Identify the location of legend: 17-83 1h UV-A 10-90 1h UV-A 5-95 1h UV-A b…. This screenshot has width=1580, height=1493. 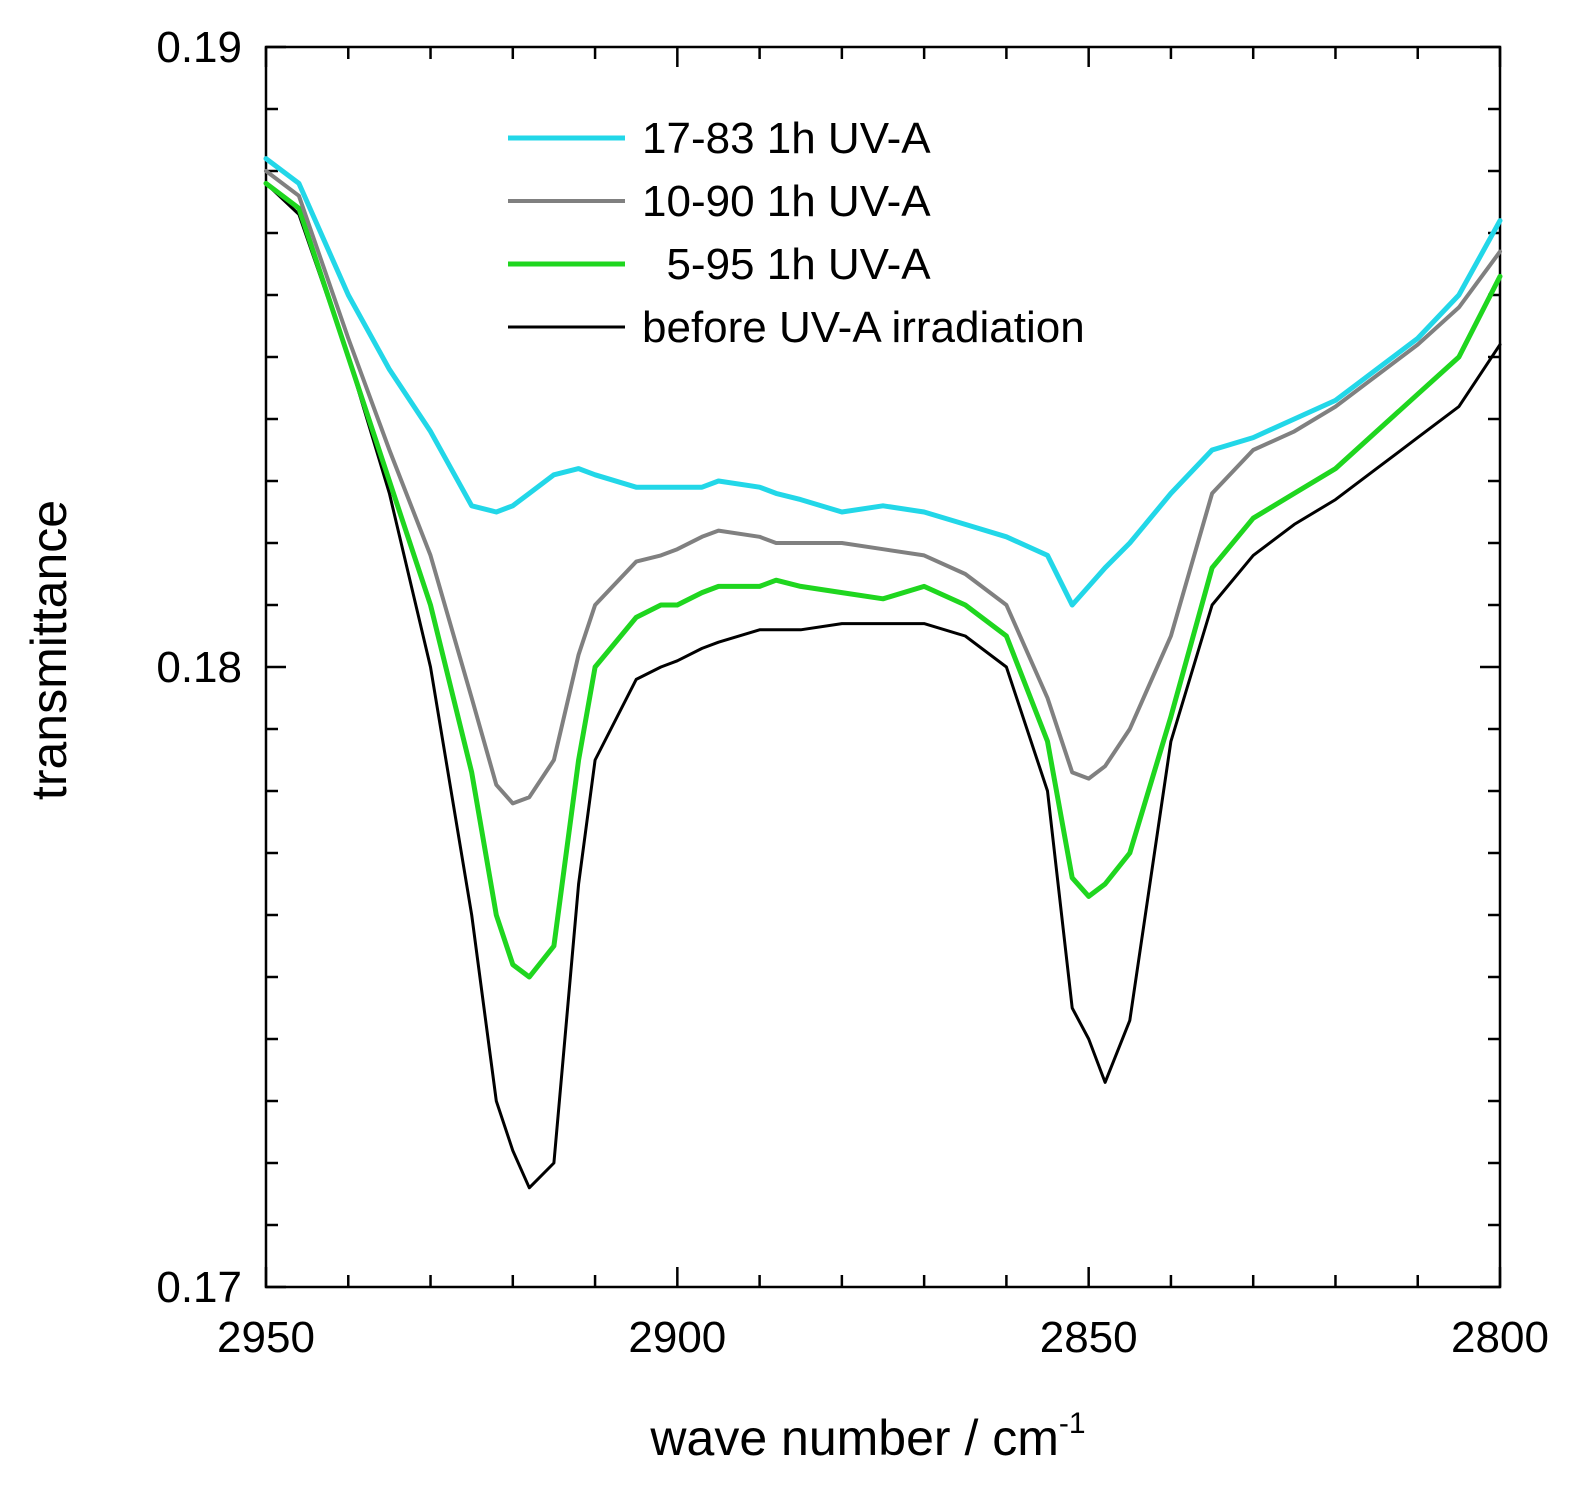
(796, 233).